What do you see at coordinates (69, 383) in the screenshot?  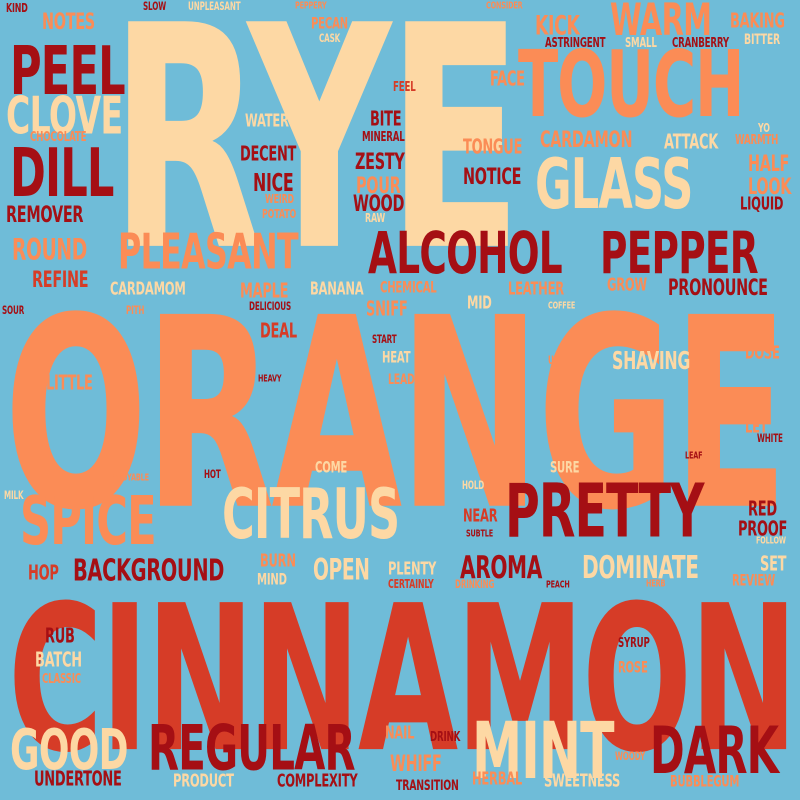 I see `word-little: LITTLE` at bounding box center [69, 383].